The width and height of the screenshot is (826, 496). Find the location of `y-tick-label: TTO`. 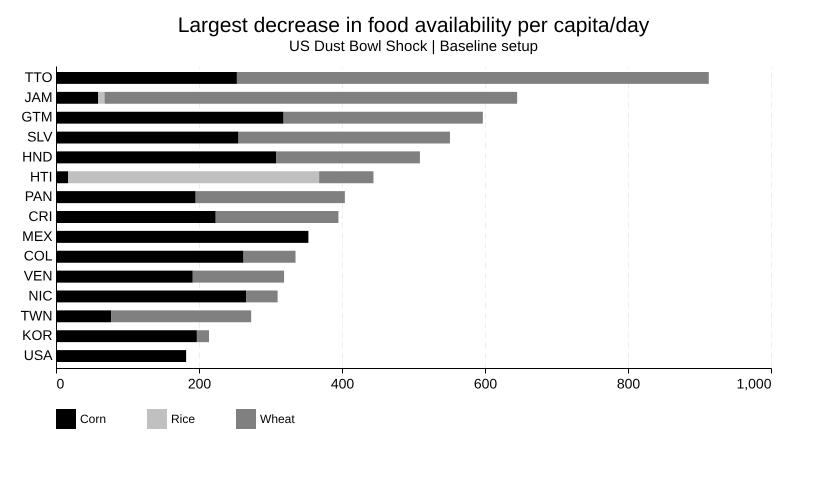

y-tick-label: TTO is located at coordinates (38, 76).